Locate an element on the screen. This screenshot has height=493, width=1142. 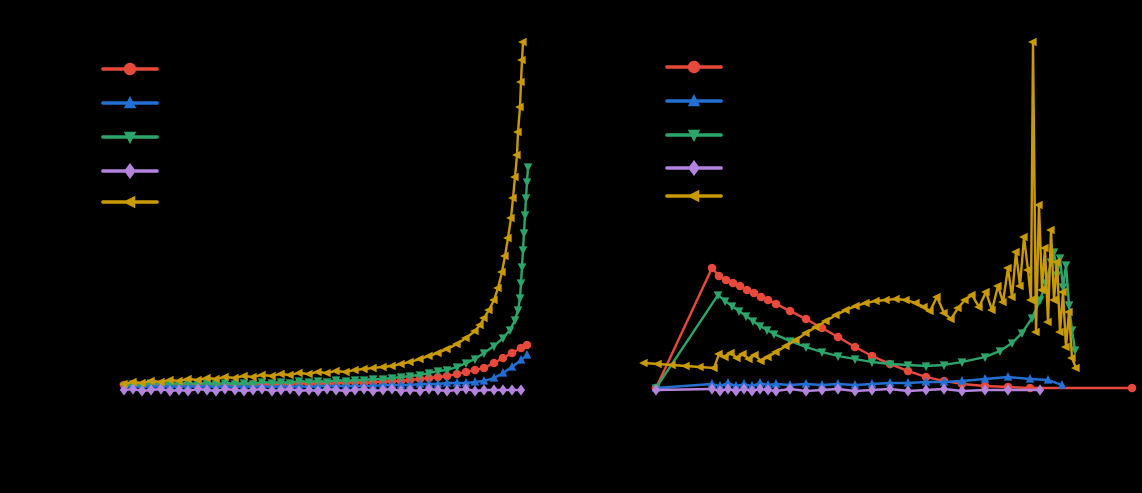
right-chart-legend is located at coordinates (694, 131).